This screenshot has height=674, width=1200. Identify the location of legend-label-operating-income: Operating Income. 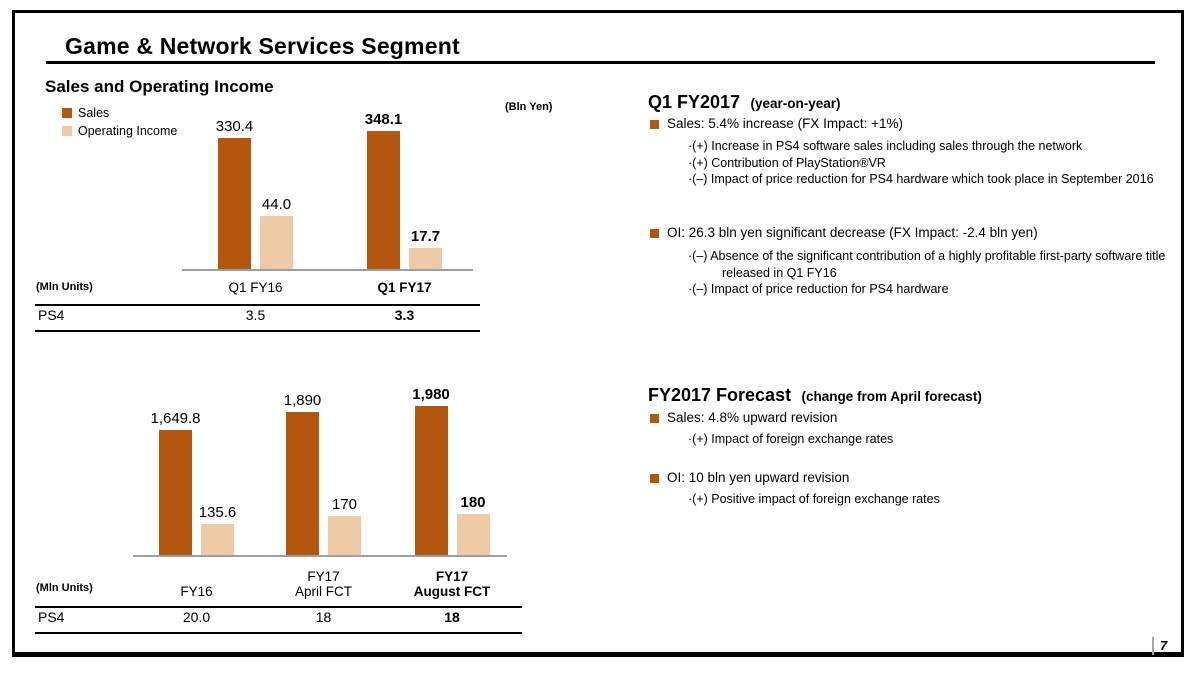
(128, 131).